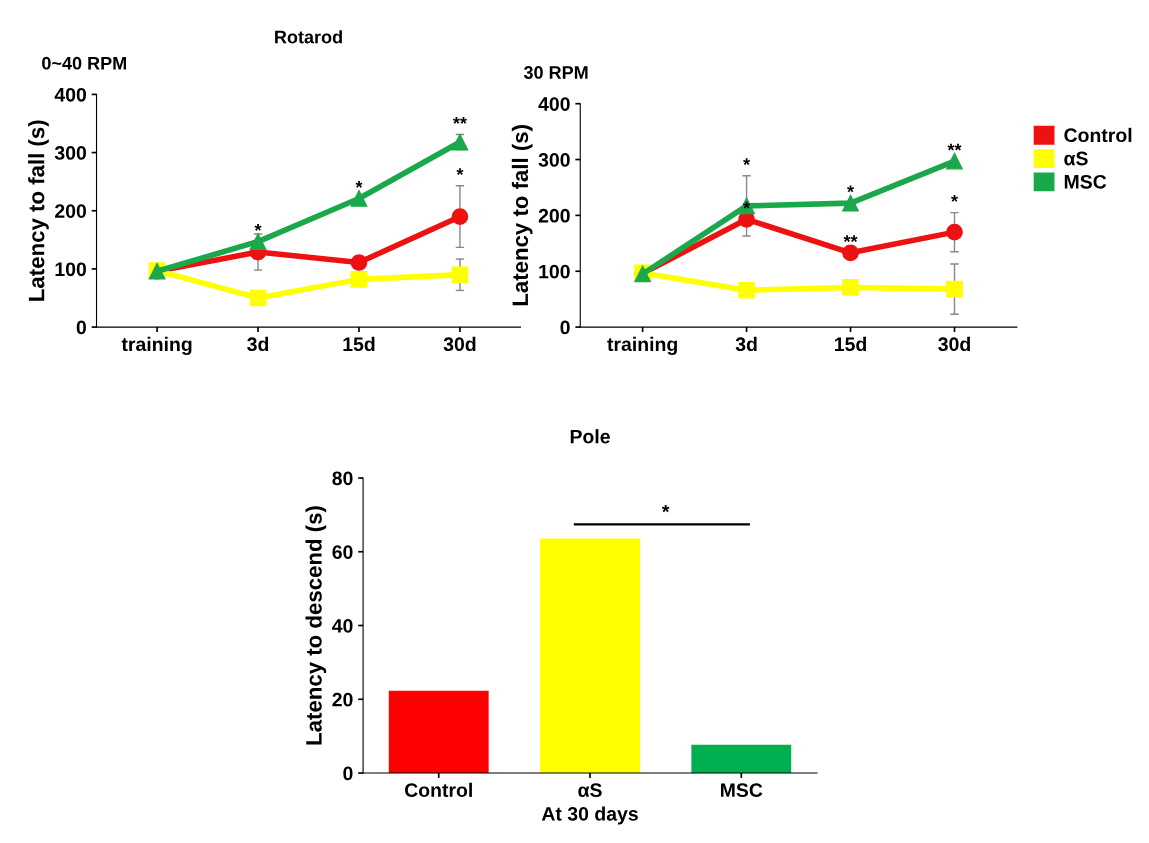 This screenshot has height=843, width=1149. Describe the element at coordinates (555, 72) in the screenshot. I see `chart-title: 30 RPM` at that location.